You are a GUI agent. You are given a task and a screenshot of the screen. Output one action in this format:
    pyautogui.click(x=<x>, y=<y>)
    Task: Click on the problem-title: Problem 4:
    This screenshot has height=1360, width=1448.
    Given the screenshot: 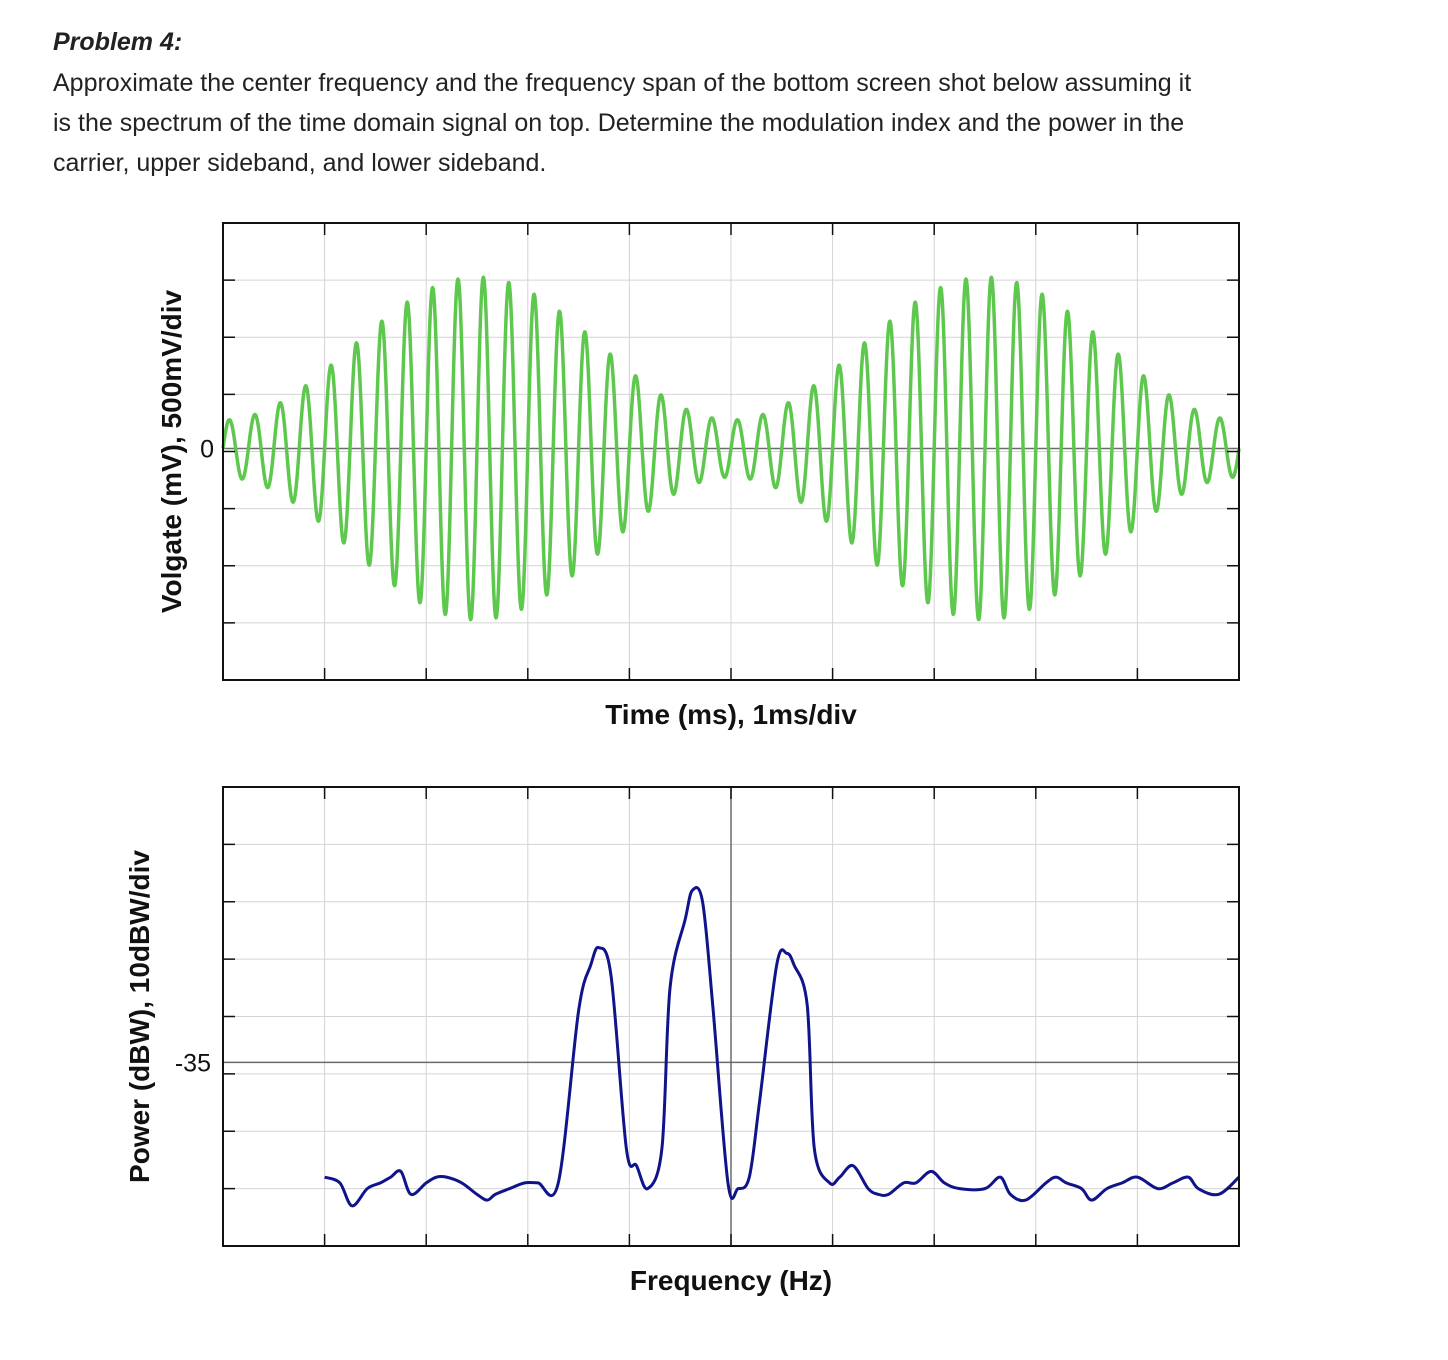 What is the action you would take?
    pyautogui.click(x=118, y=42)
    